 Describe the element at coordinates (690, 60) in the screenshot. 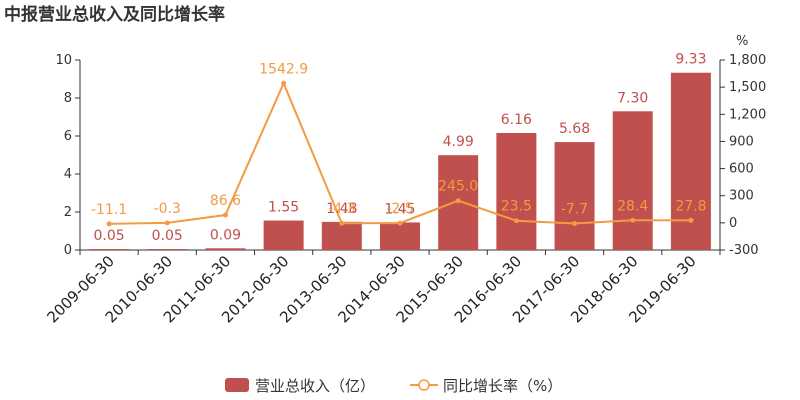

I see `bar-value-label: 9.33` at that location.